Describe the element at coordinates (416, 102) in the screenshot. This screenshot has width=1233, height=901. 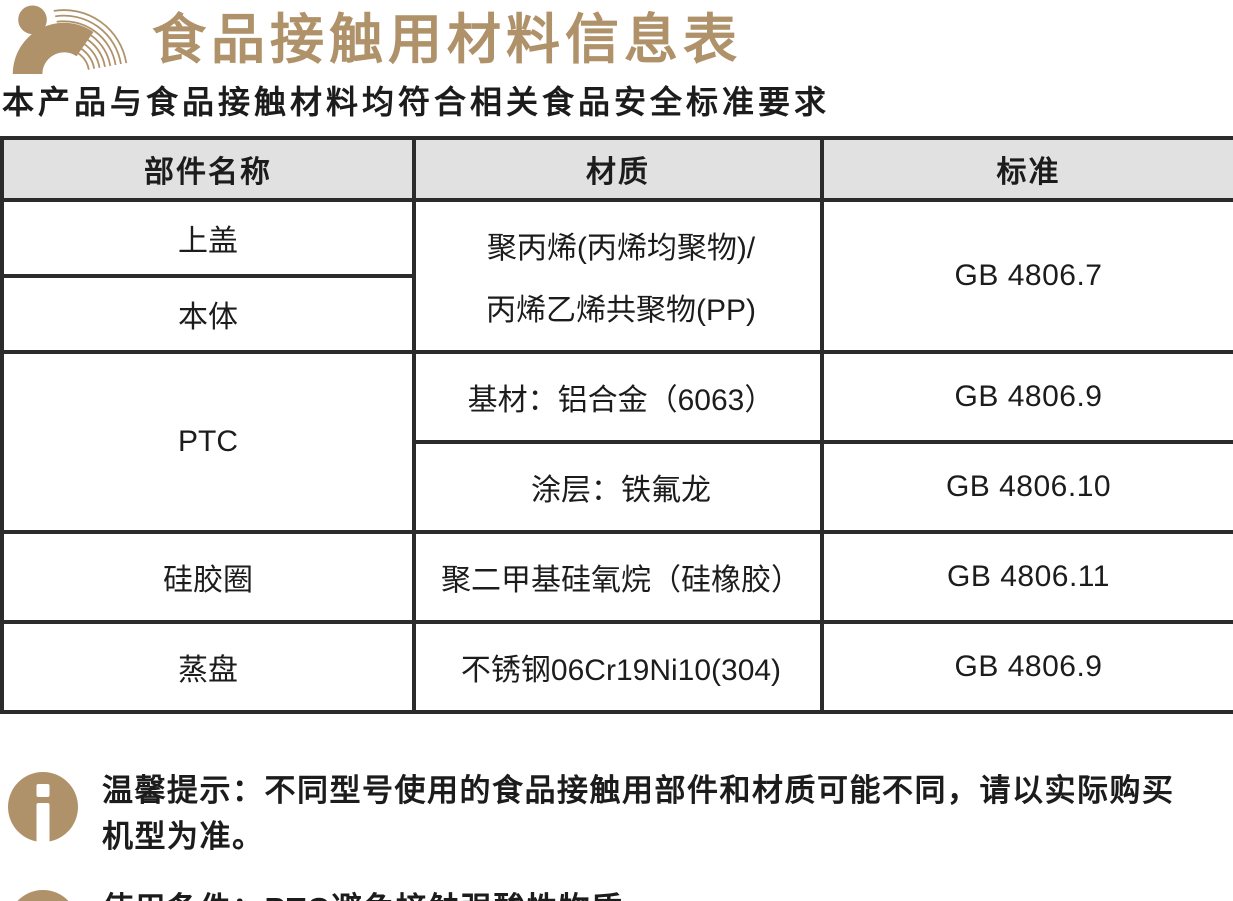
I see `page-subtitle: 本产品与食品接触材料均符合相关食品安全标准要求` at that location.